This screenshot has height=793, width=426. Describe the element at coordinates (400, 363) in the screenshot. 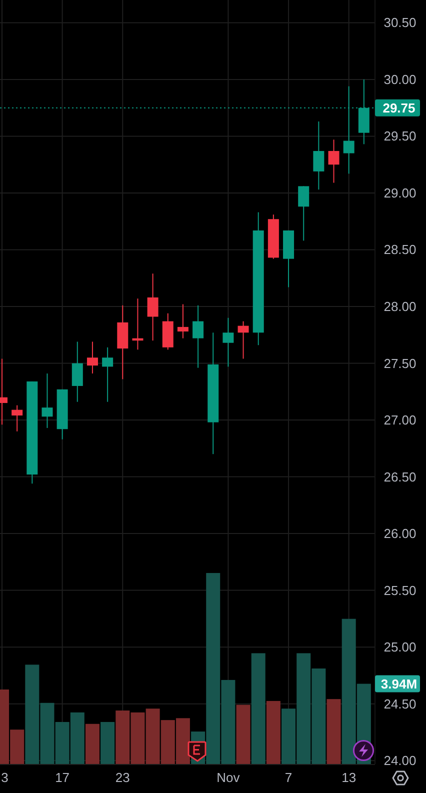

I see `y-tick-label: 27.50` at that location.